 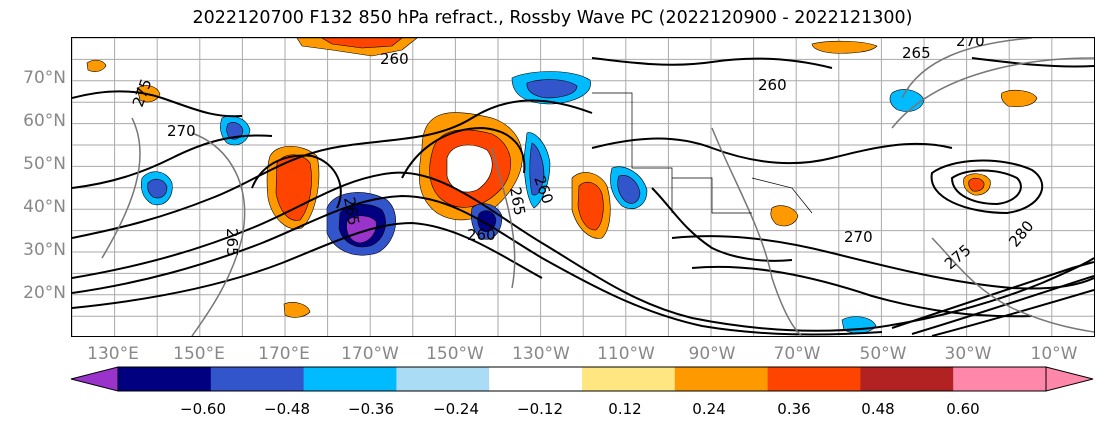 What do you see at coordinates (844, 47) in the screenshot?
I see `shade-ne-top-orange` at bounding box center [844, 47].